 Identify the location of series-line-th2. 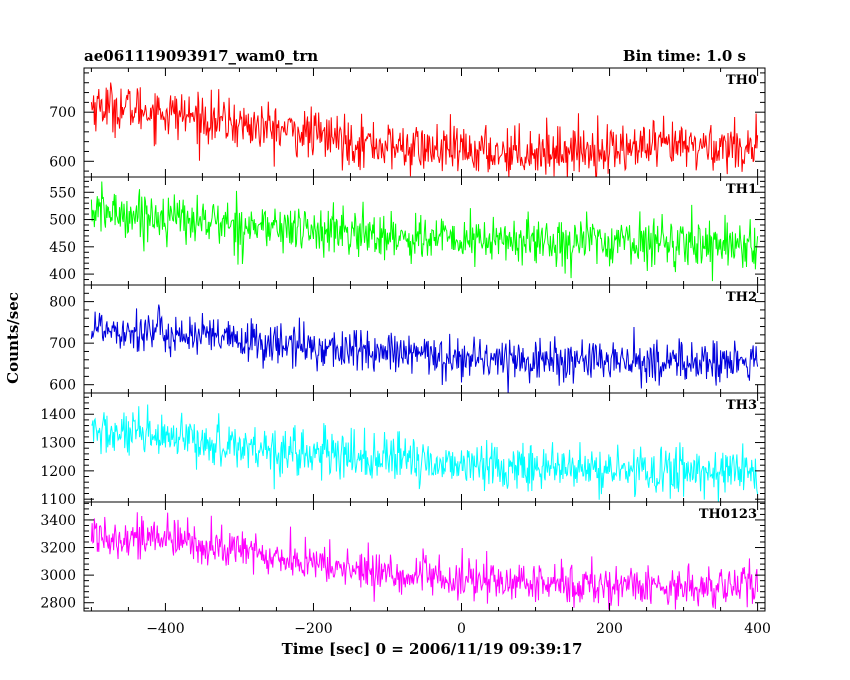
(424, 348).